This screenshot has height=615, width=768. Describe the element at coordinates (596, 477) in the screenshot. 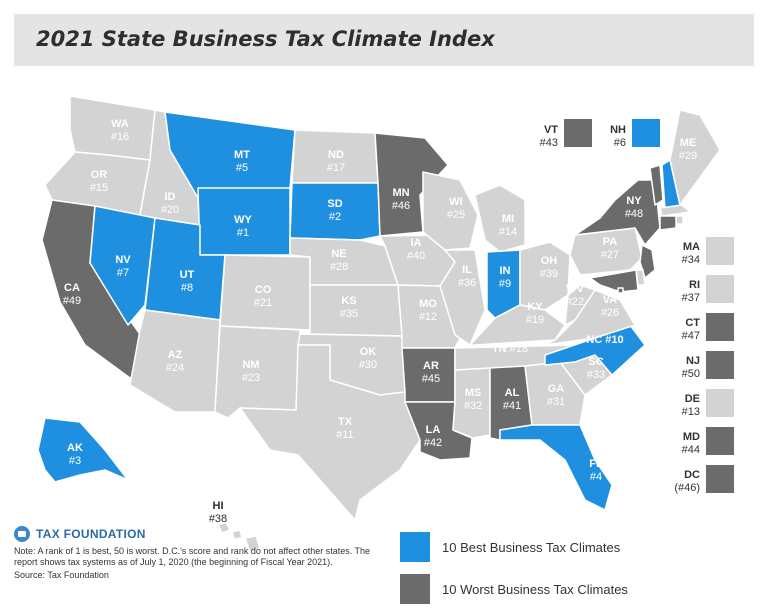

I see `rank-FL: #4` at that location.